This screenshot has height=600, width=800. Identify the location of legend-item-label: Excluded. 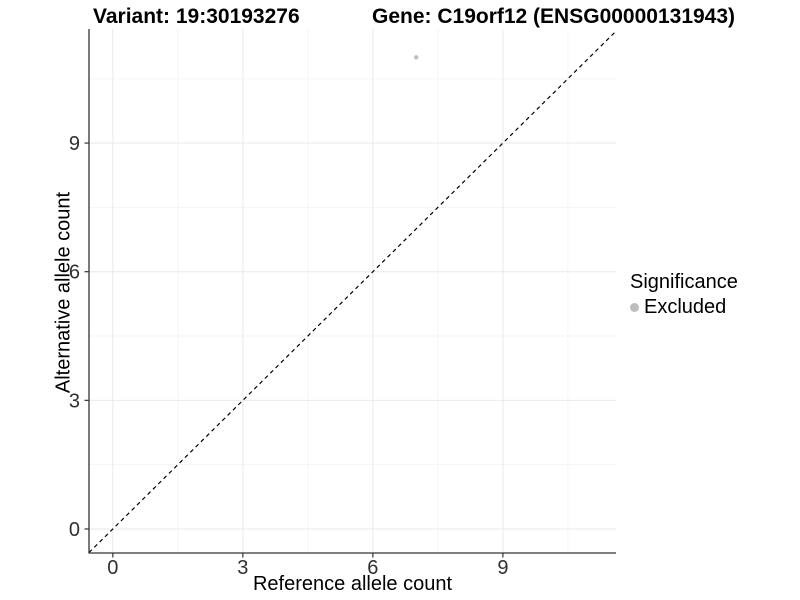
(685, 307).